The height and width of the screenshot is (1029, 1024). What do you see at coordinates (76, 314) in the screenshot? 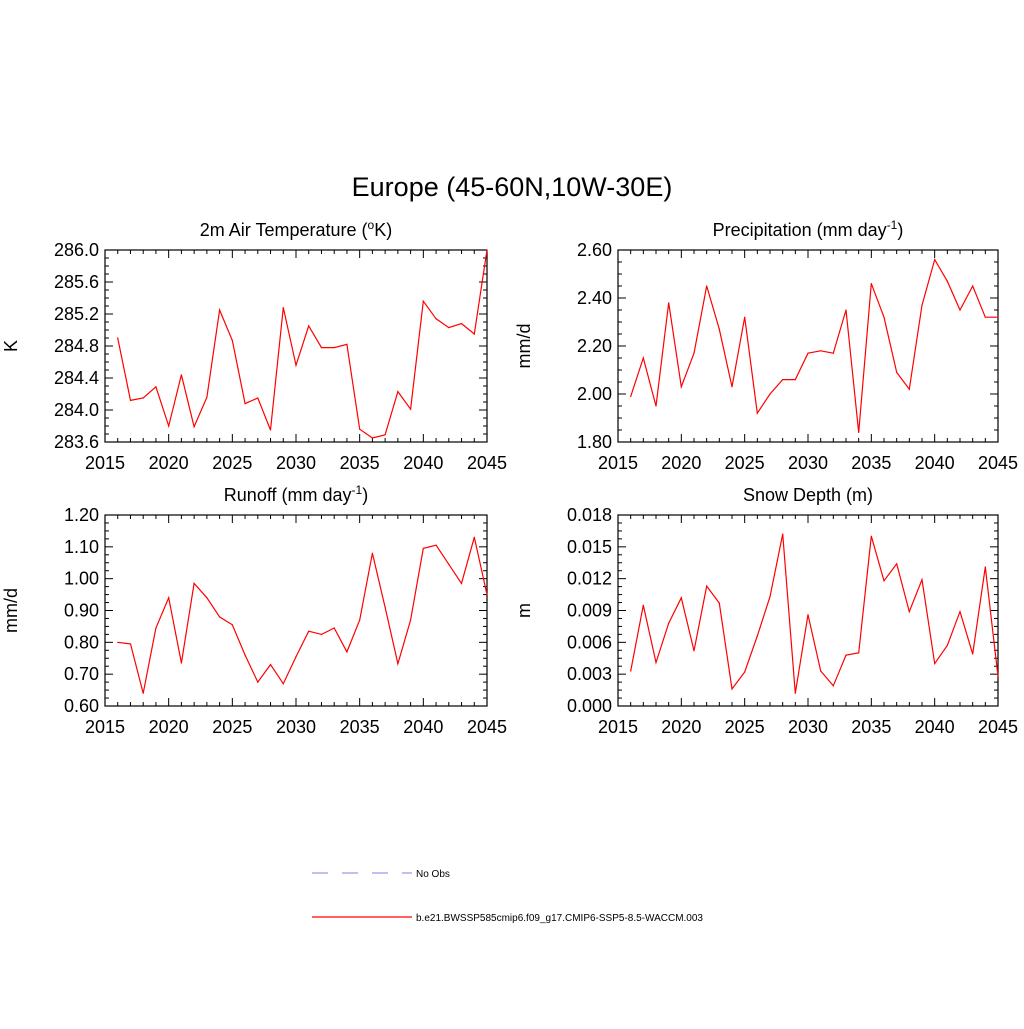
I see `y-tick-label: 285.2` at bounding box center [76, 314].